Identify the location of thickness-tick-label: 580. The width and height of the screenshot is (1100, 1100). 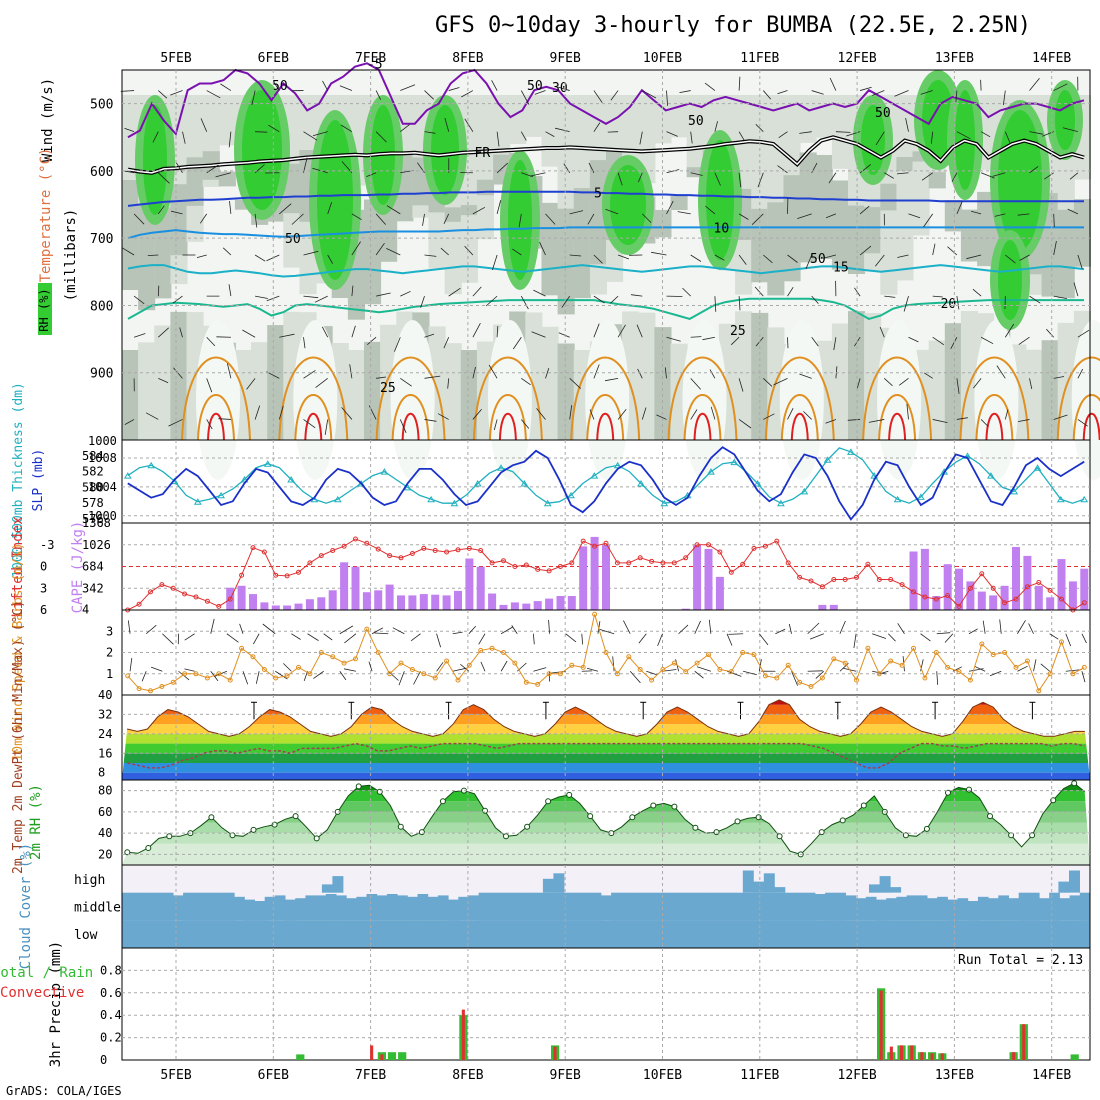
(93, 487).